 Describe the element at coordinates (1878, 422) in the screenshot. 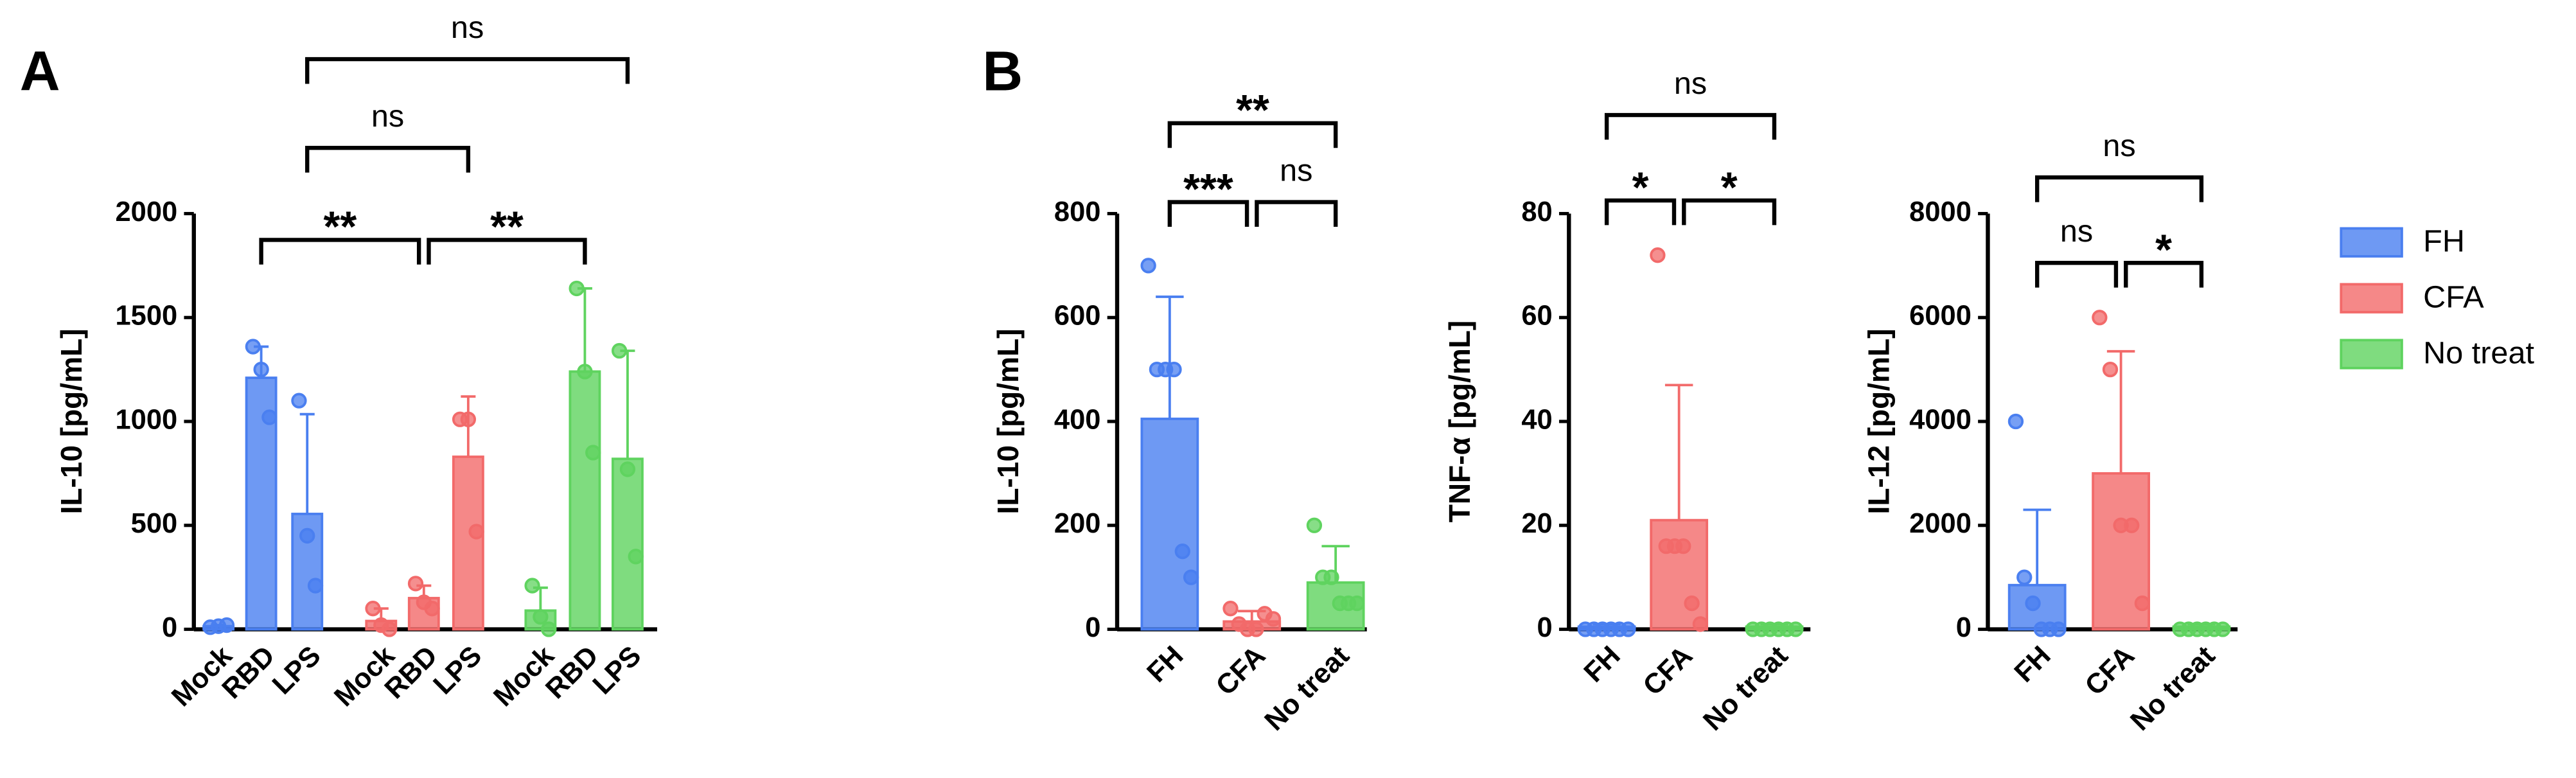

I see `y-axis-title: IL-12 [pg/mL]` at that location.